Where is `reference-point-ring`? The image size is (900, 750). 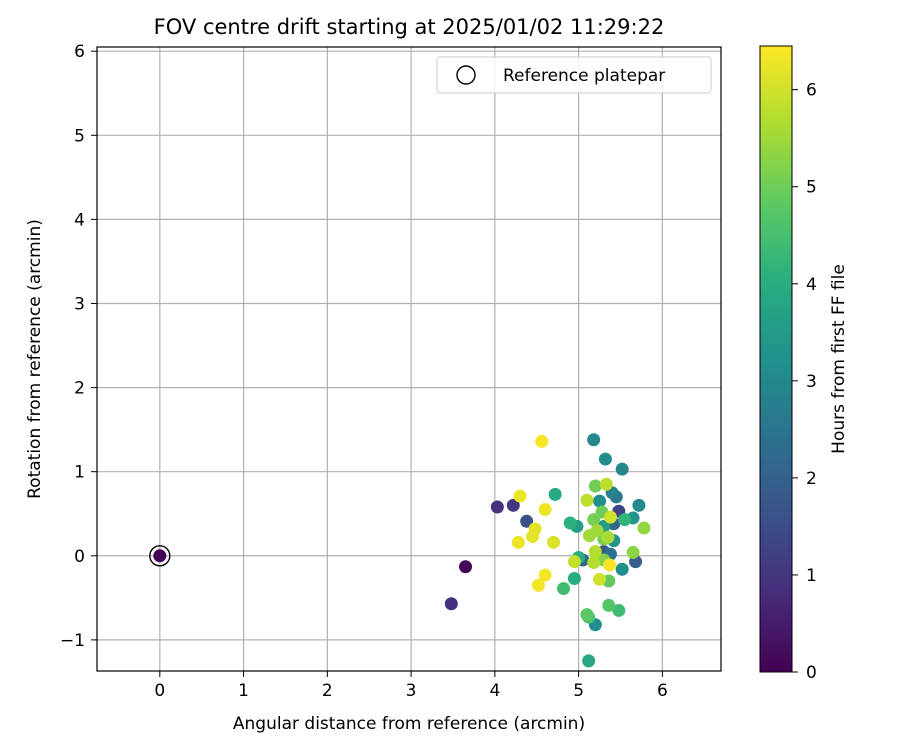
reference-point-ring is located at coordinates (160, 556).